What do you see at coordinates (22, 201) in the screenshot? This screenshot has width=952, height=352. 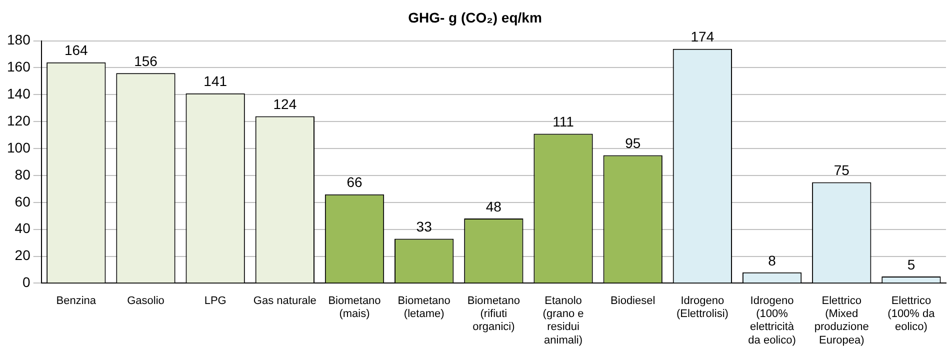 I see `y-tick-label: 60` at bounding box center [22, 201].